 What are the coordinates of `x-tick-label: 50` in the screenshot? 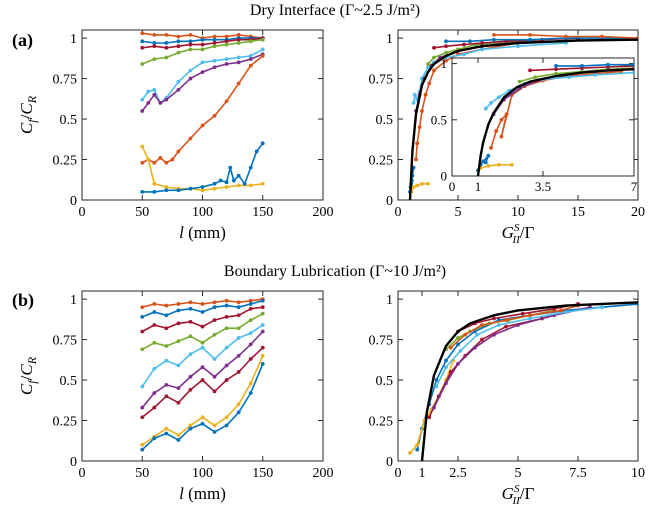 It's located at (142, 212).